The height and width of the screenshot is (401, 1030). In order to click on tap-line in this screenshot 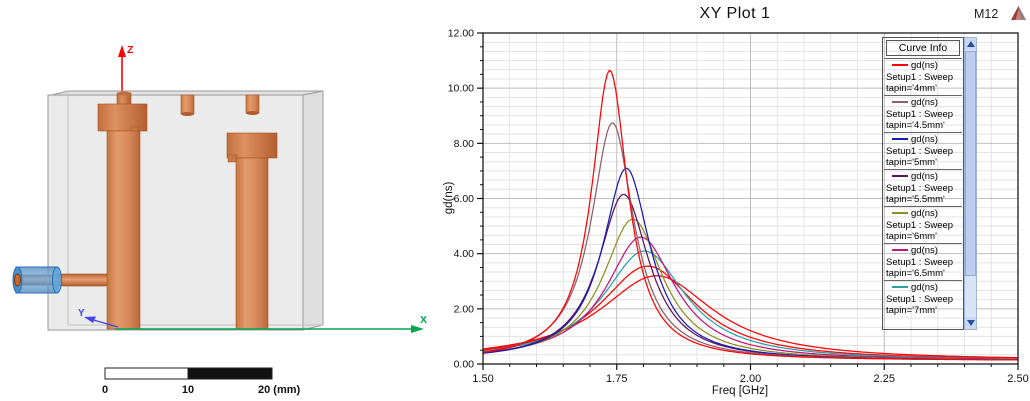, I will do `click(83, 280)`.